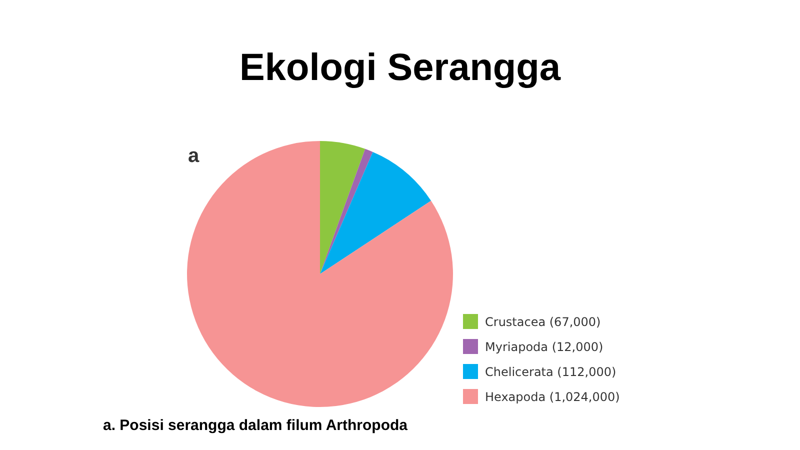 The width and height of the screenshot is (800, 450). I want to click on legend-label: Chelicerata (112,000), so click(550, 372).